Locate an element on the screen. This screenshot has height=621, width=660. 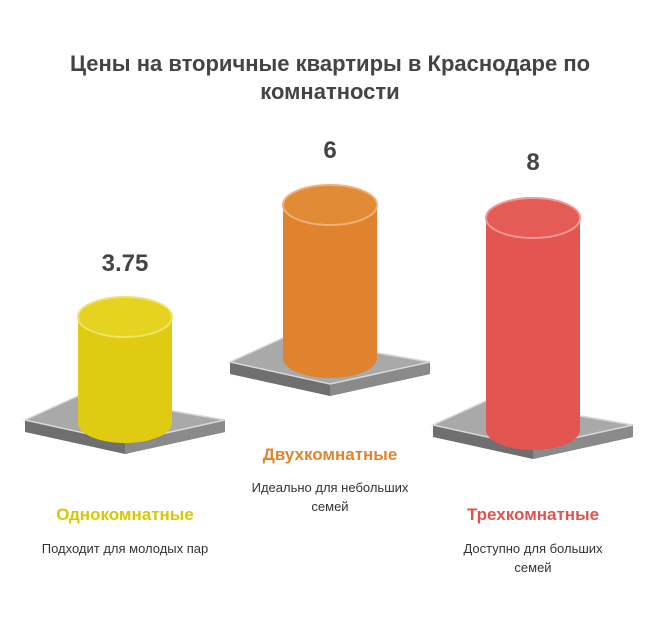
value-label: 6 is located at coordinates (330, 150).